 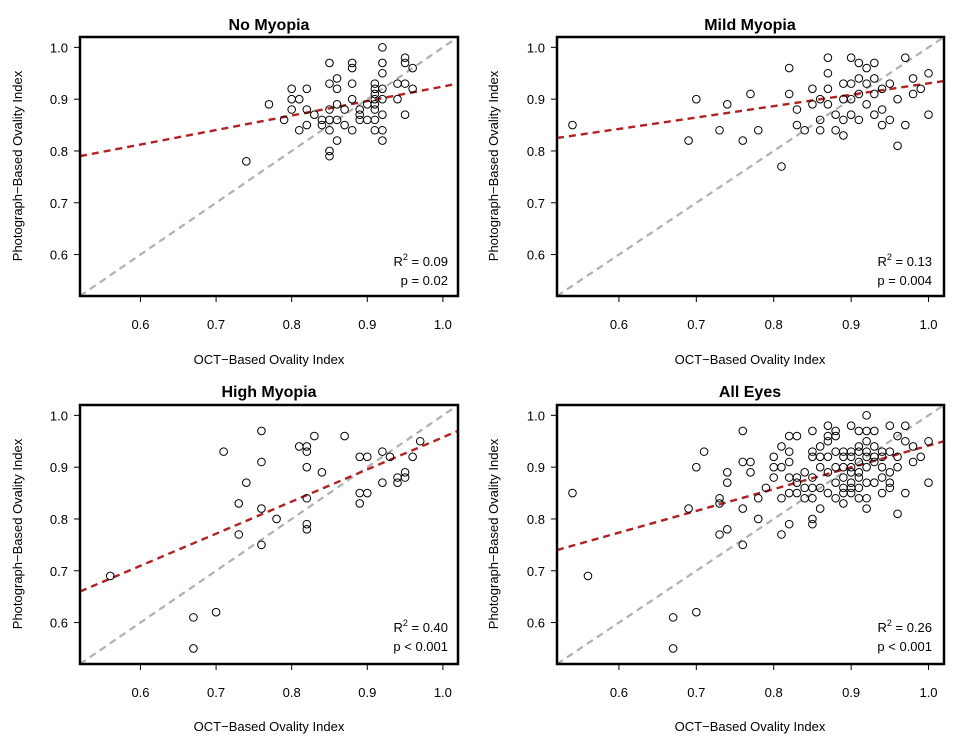 I want to click on r-squared-label: R2 = 0.13, so click(x=904, y=260).